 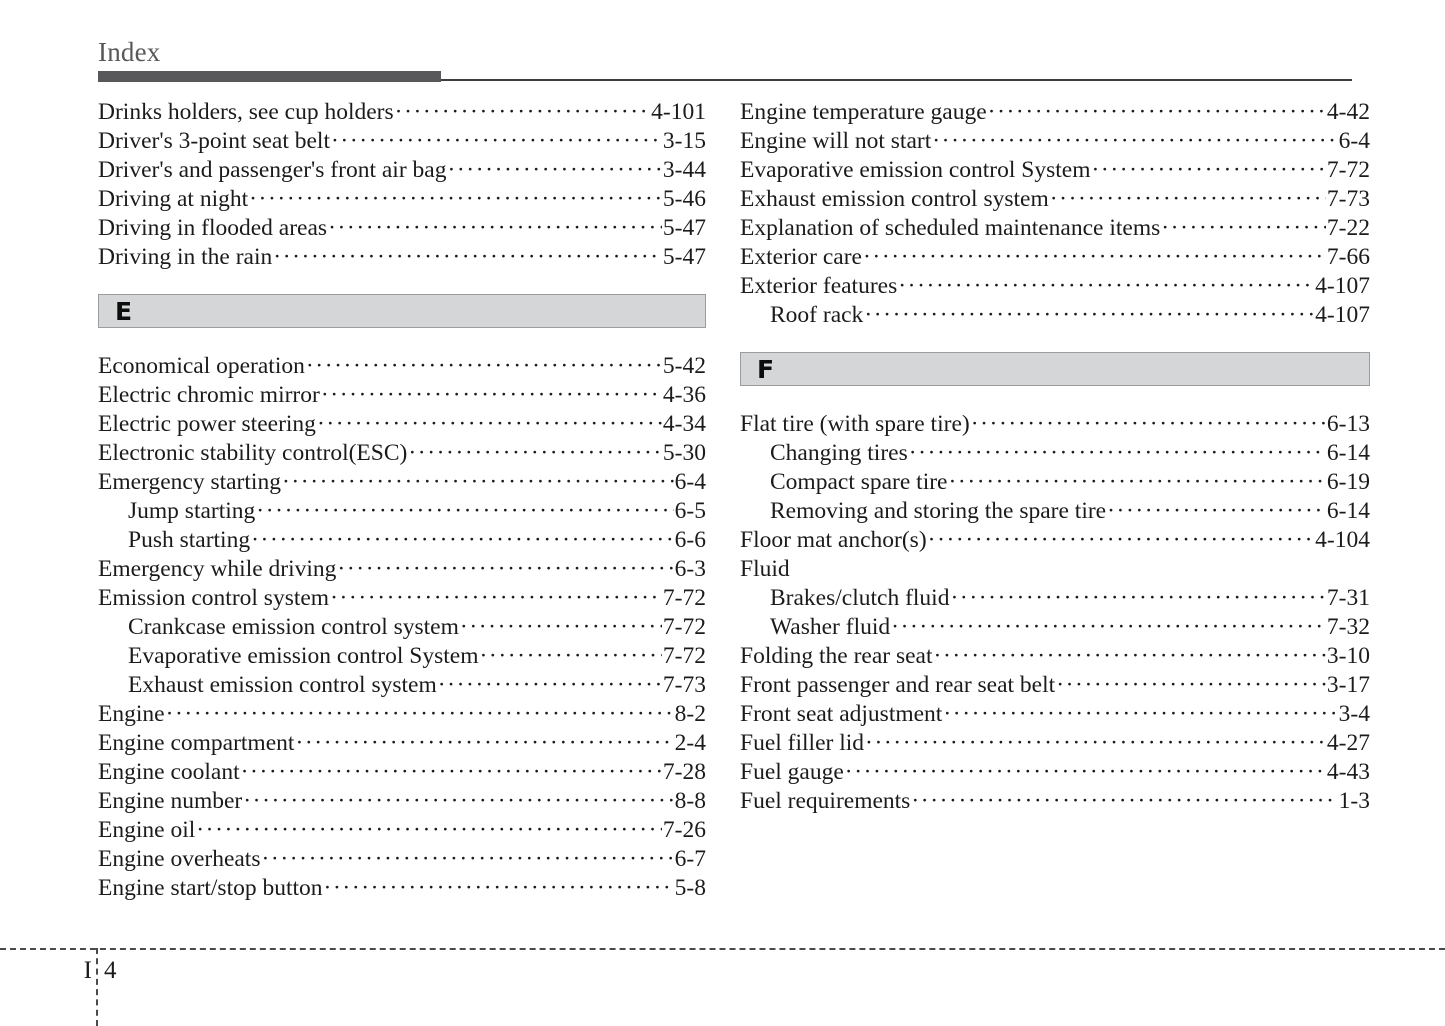 I want to click on index-entry-page-number: 7-26, so click(x=684, y=830).